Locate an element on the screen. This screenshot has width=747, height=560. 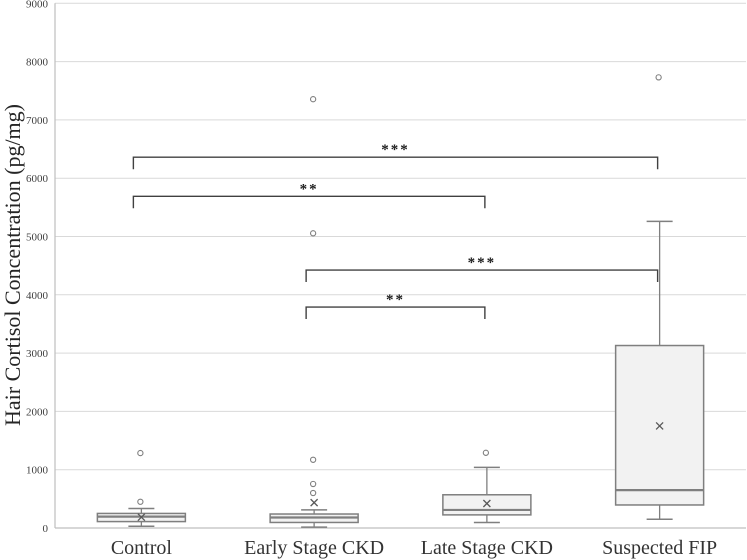
box-iqr is located at coordinates (487, 505).